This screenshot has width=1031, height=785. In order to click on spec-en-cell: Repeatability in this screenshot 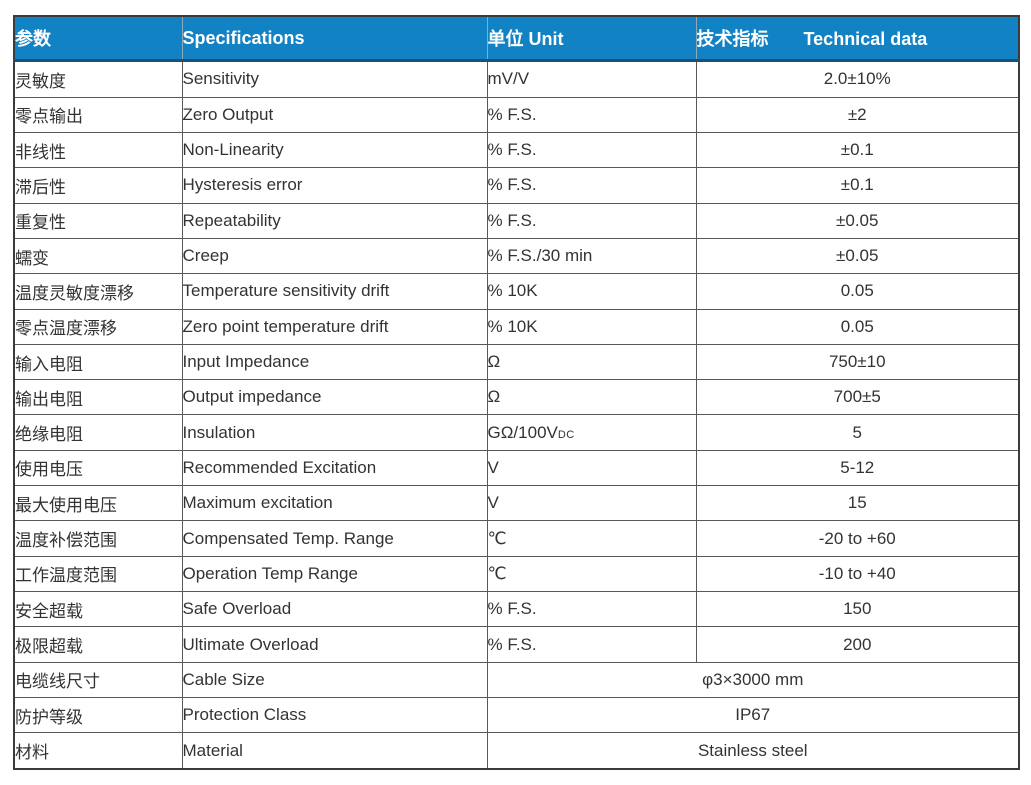, I will do `click(334, 220)`.